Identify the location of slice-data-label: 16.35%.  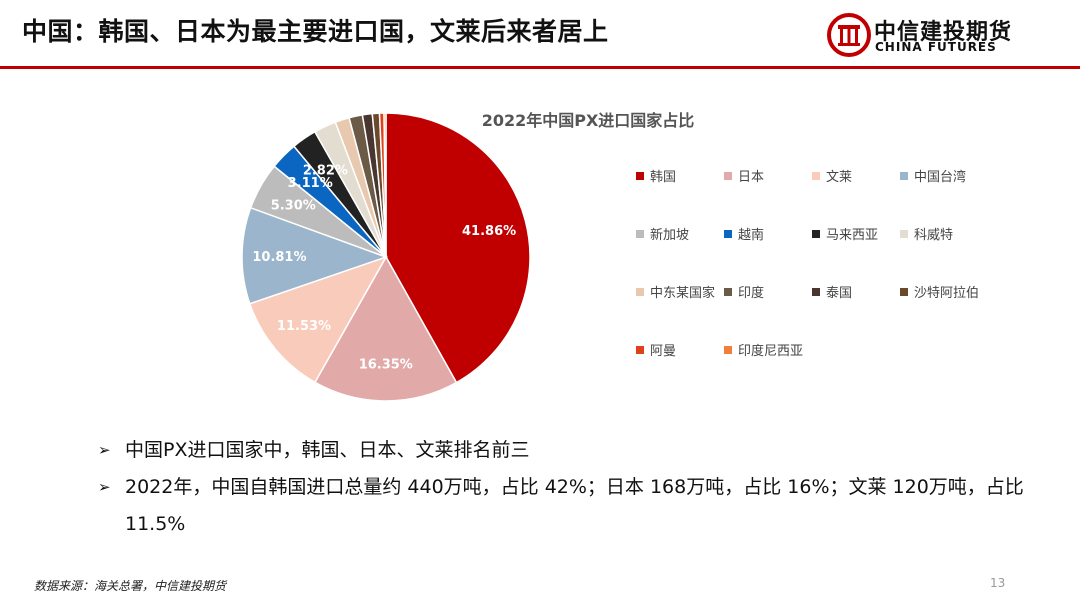
(386, 365).